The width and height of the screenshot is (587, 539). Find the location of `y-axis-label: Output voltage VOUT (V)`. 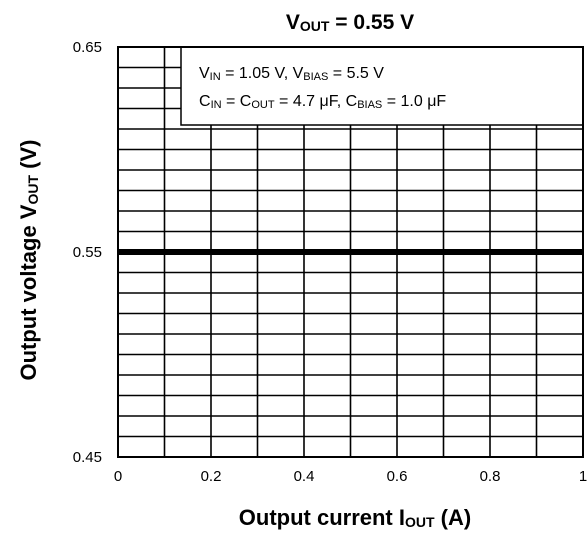

y-axis-label: Output voltage VOUT (V) is located at coordinates (28, 259).